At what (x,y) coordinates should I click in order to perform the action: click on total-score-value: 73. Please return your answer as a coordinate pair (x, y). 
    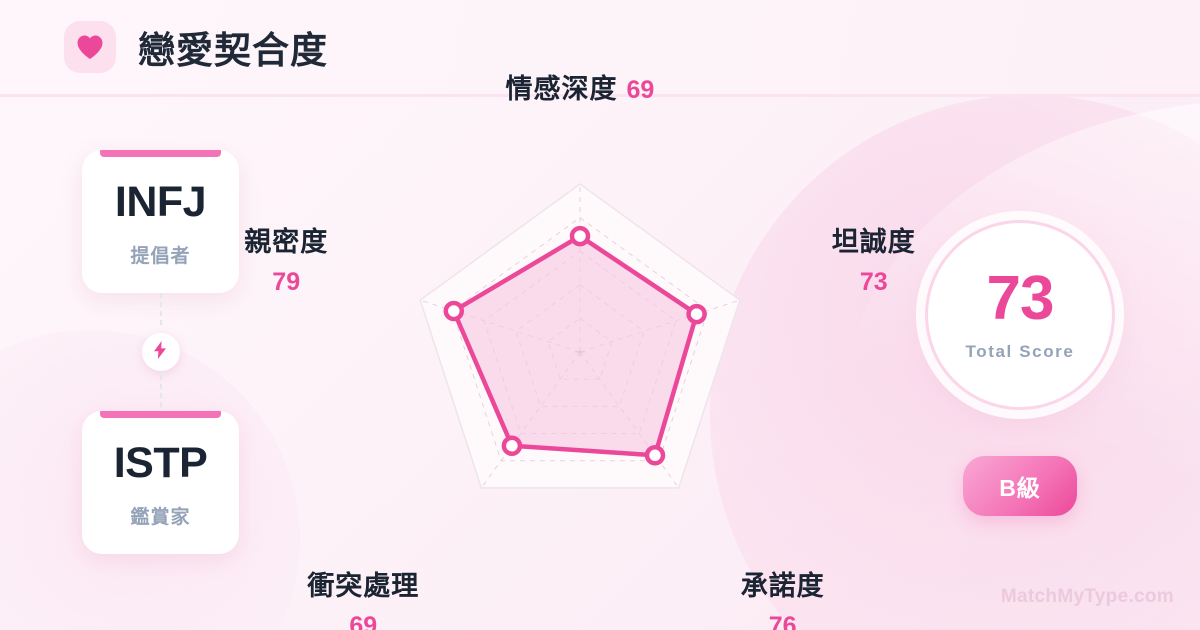
    Looking at the image, I should click on (1020, 298).